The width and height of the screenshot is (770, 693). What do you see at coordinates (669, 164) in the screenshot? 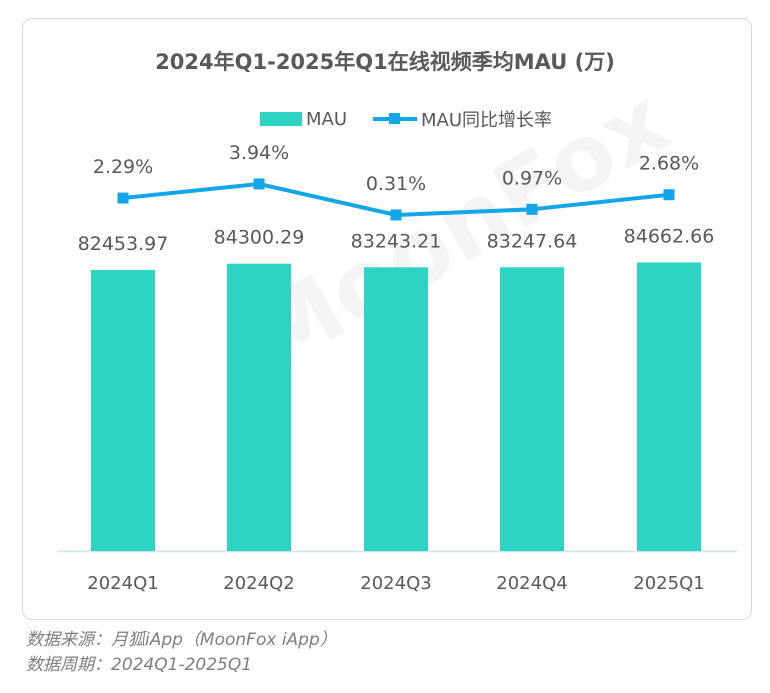
I see `growth-value-label: 2.68%` at bounding box center [669, 164].